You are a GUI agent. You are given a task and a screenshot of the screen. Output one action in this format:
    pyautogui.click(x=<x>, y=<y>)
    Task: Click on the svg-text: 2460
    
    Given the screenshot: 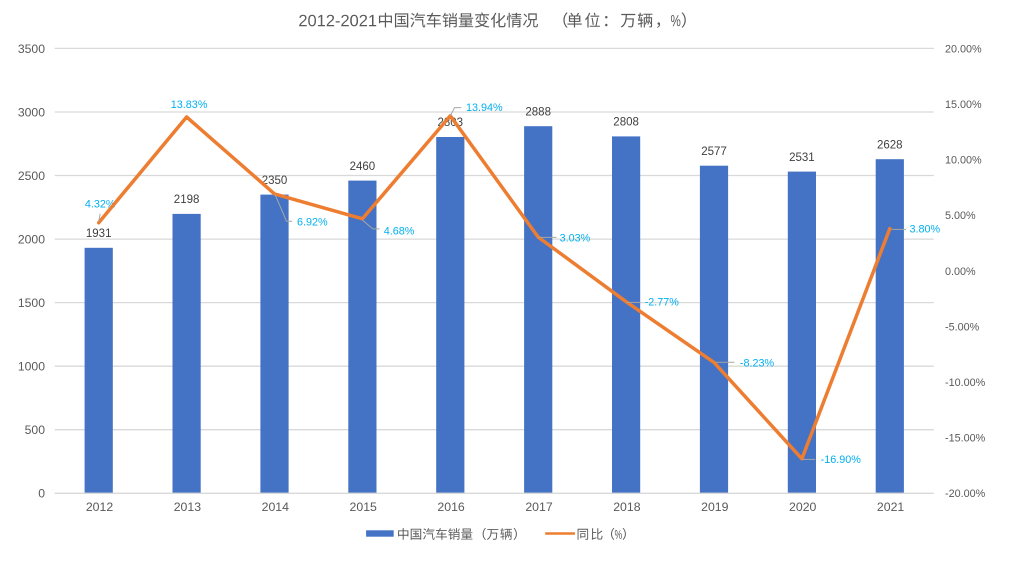 What is the action you would take?
    pyautogui.click(x=363, y=167)
    